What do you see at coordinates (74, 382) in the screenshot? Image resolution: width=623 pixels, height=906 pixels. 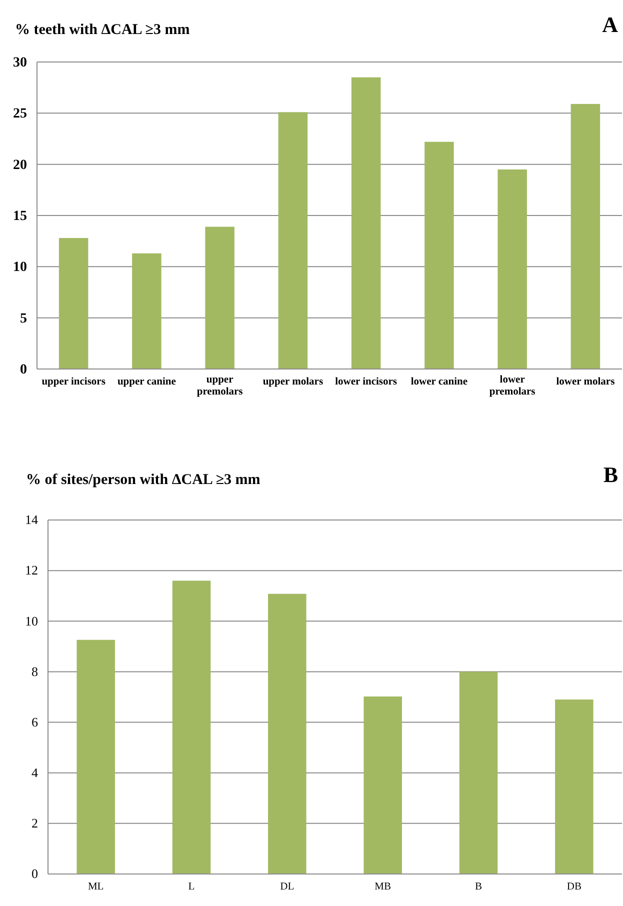 I see `x-tick-label: upper incisors` at bounding box center [74, 382].